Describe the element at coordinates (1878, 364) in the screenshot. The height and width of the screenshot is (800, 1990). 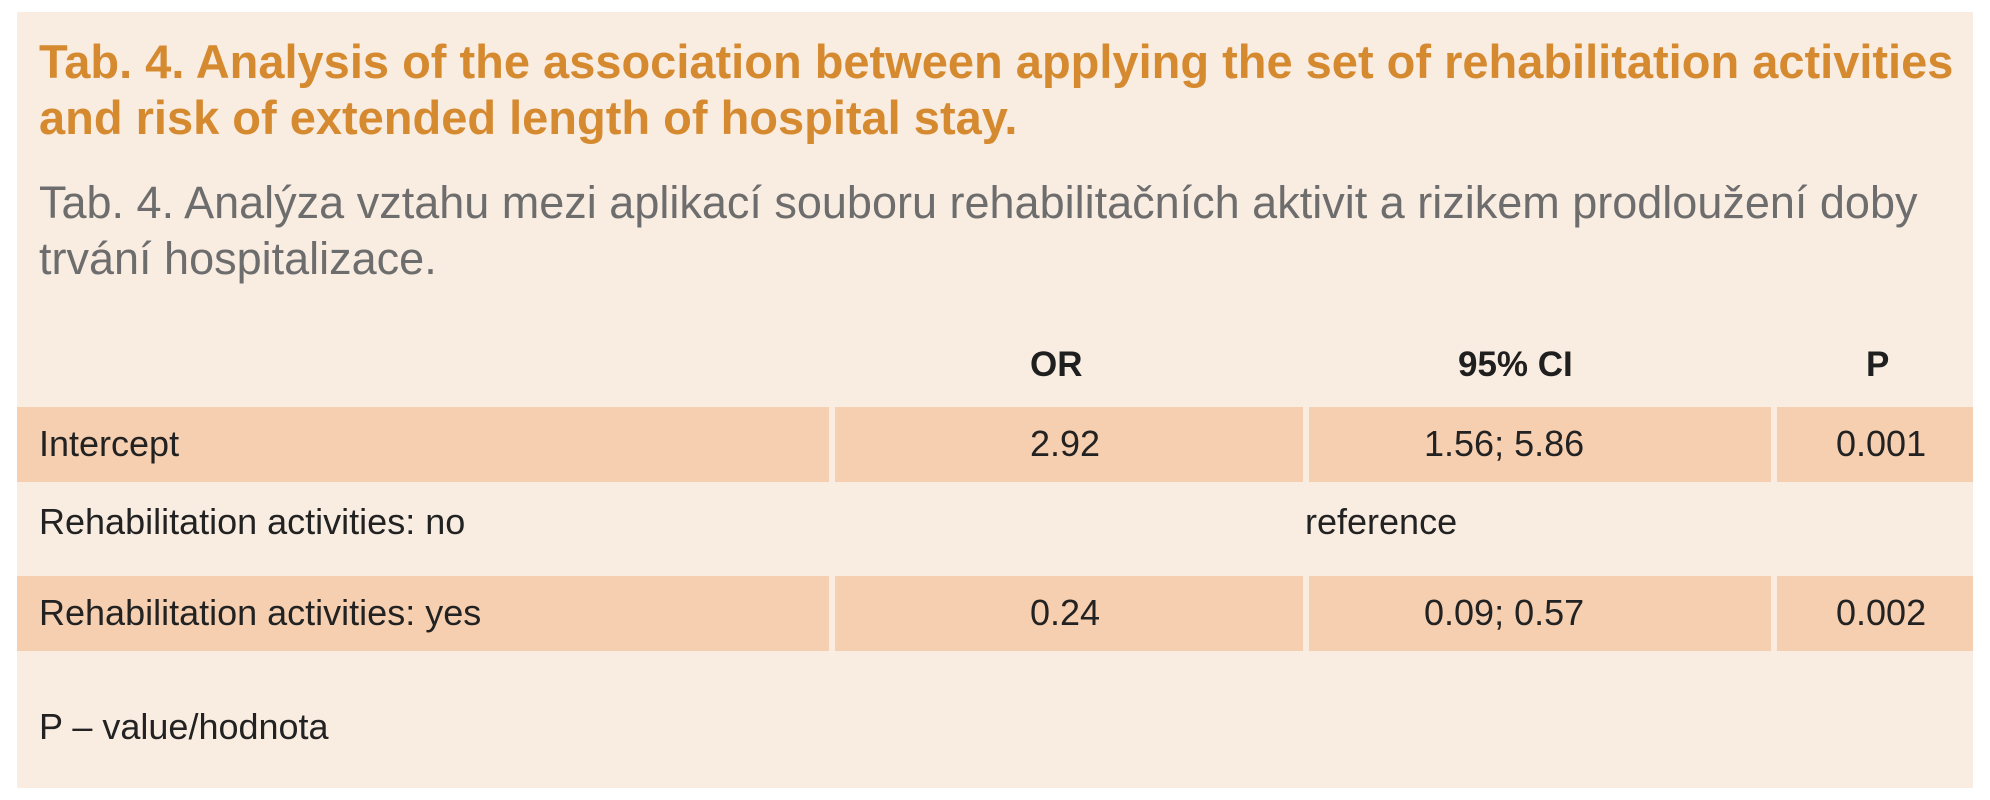
I see `column-header-p: P` at that location.